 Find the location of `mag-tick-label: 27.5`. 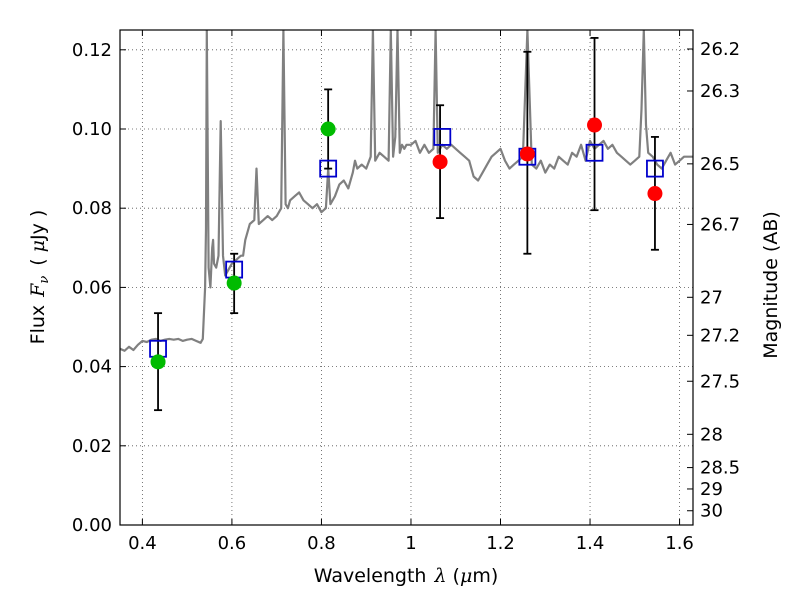

mag-tick-label: 27.5 is located at coordinates (720, 381).